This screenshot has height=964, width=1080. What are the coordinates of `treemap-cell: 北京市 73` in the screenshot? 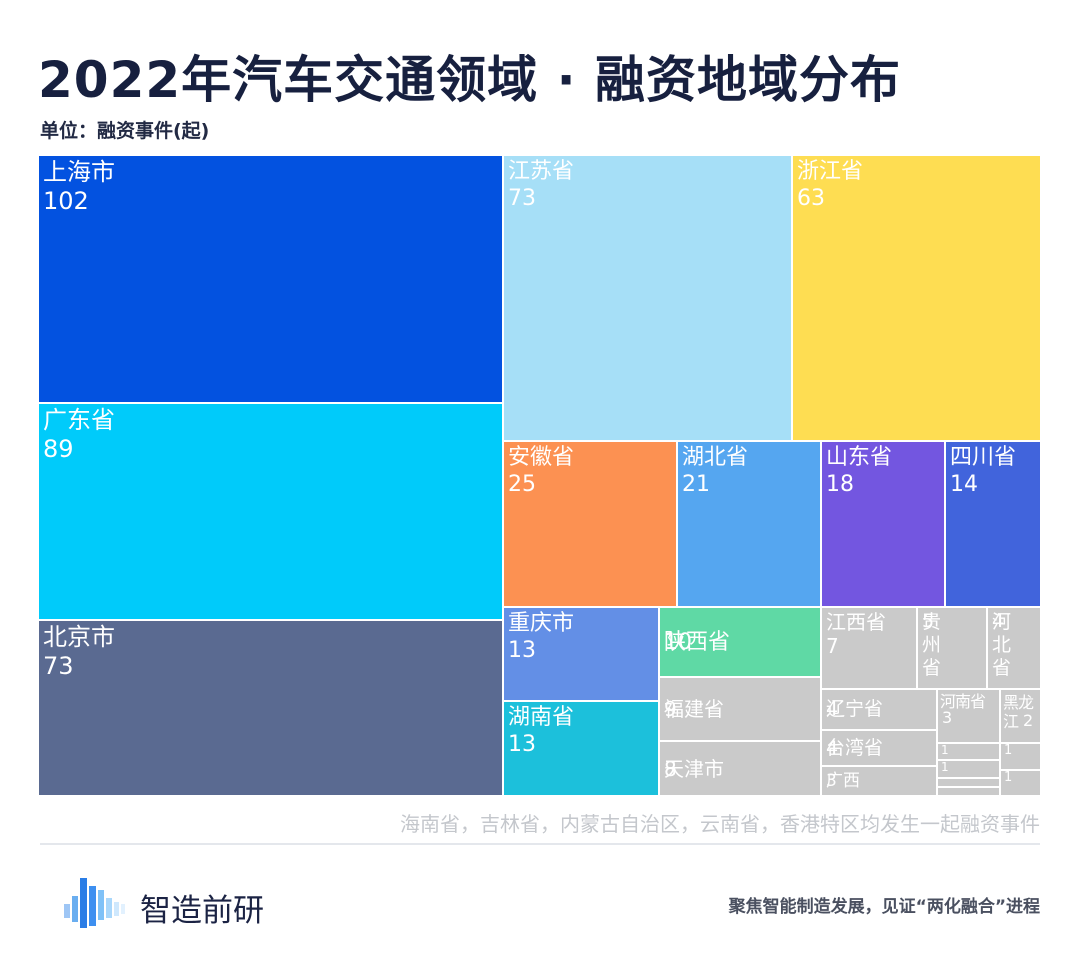 It's located at (270, 708).